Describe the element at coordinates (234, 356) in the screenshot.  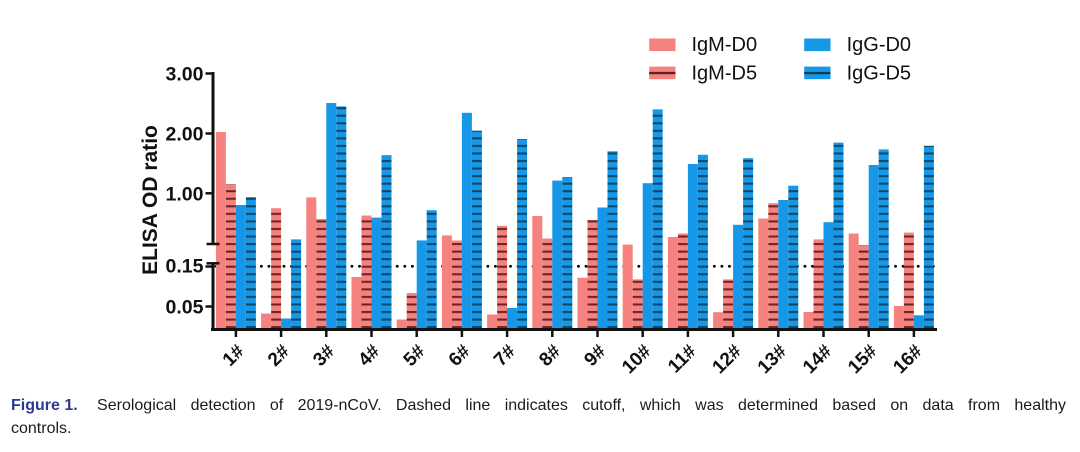
I see `svg-text: 1#` at that location.